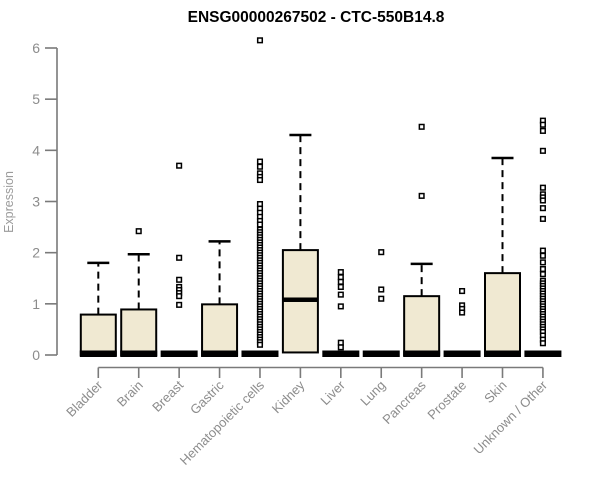 Image resolution: width=600 pixels, height=500 pixels. I want to click on box-group-breast, so click(179, 259).